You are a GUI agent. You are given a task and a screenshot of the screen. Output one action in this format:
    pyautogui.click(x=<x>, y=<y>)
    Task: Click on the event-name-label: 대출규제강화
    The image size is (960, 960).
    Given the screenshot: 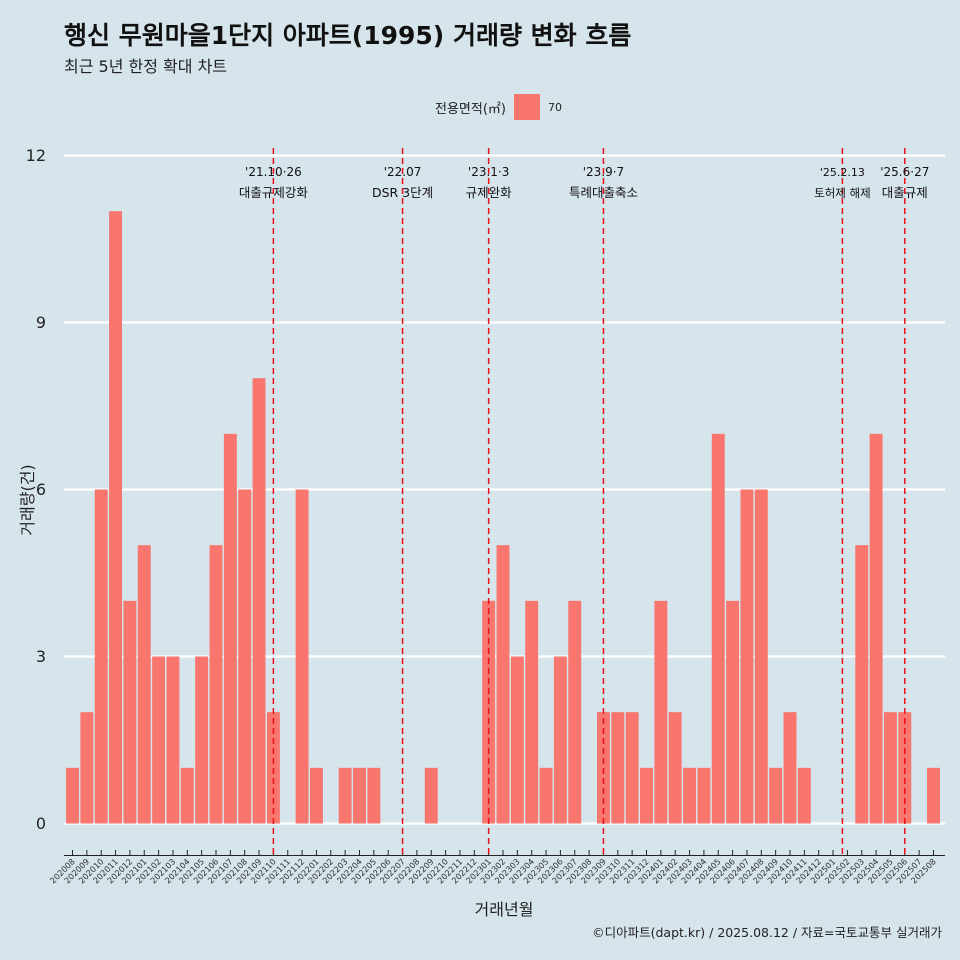 What is the action you would take?
    pyautogui.click(x=274, y=192)
    